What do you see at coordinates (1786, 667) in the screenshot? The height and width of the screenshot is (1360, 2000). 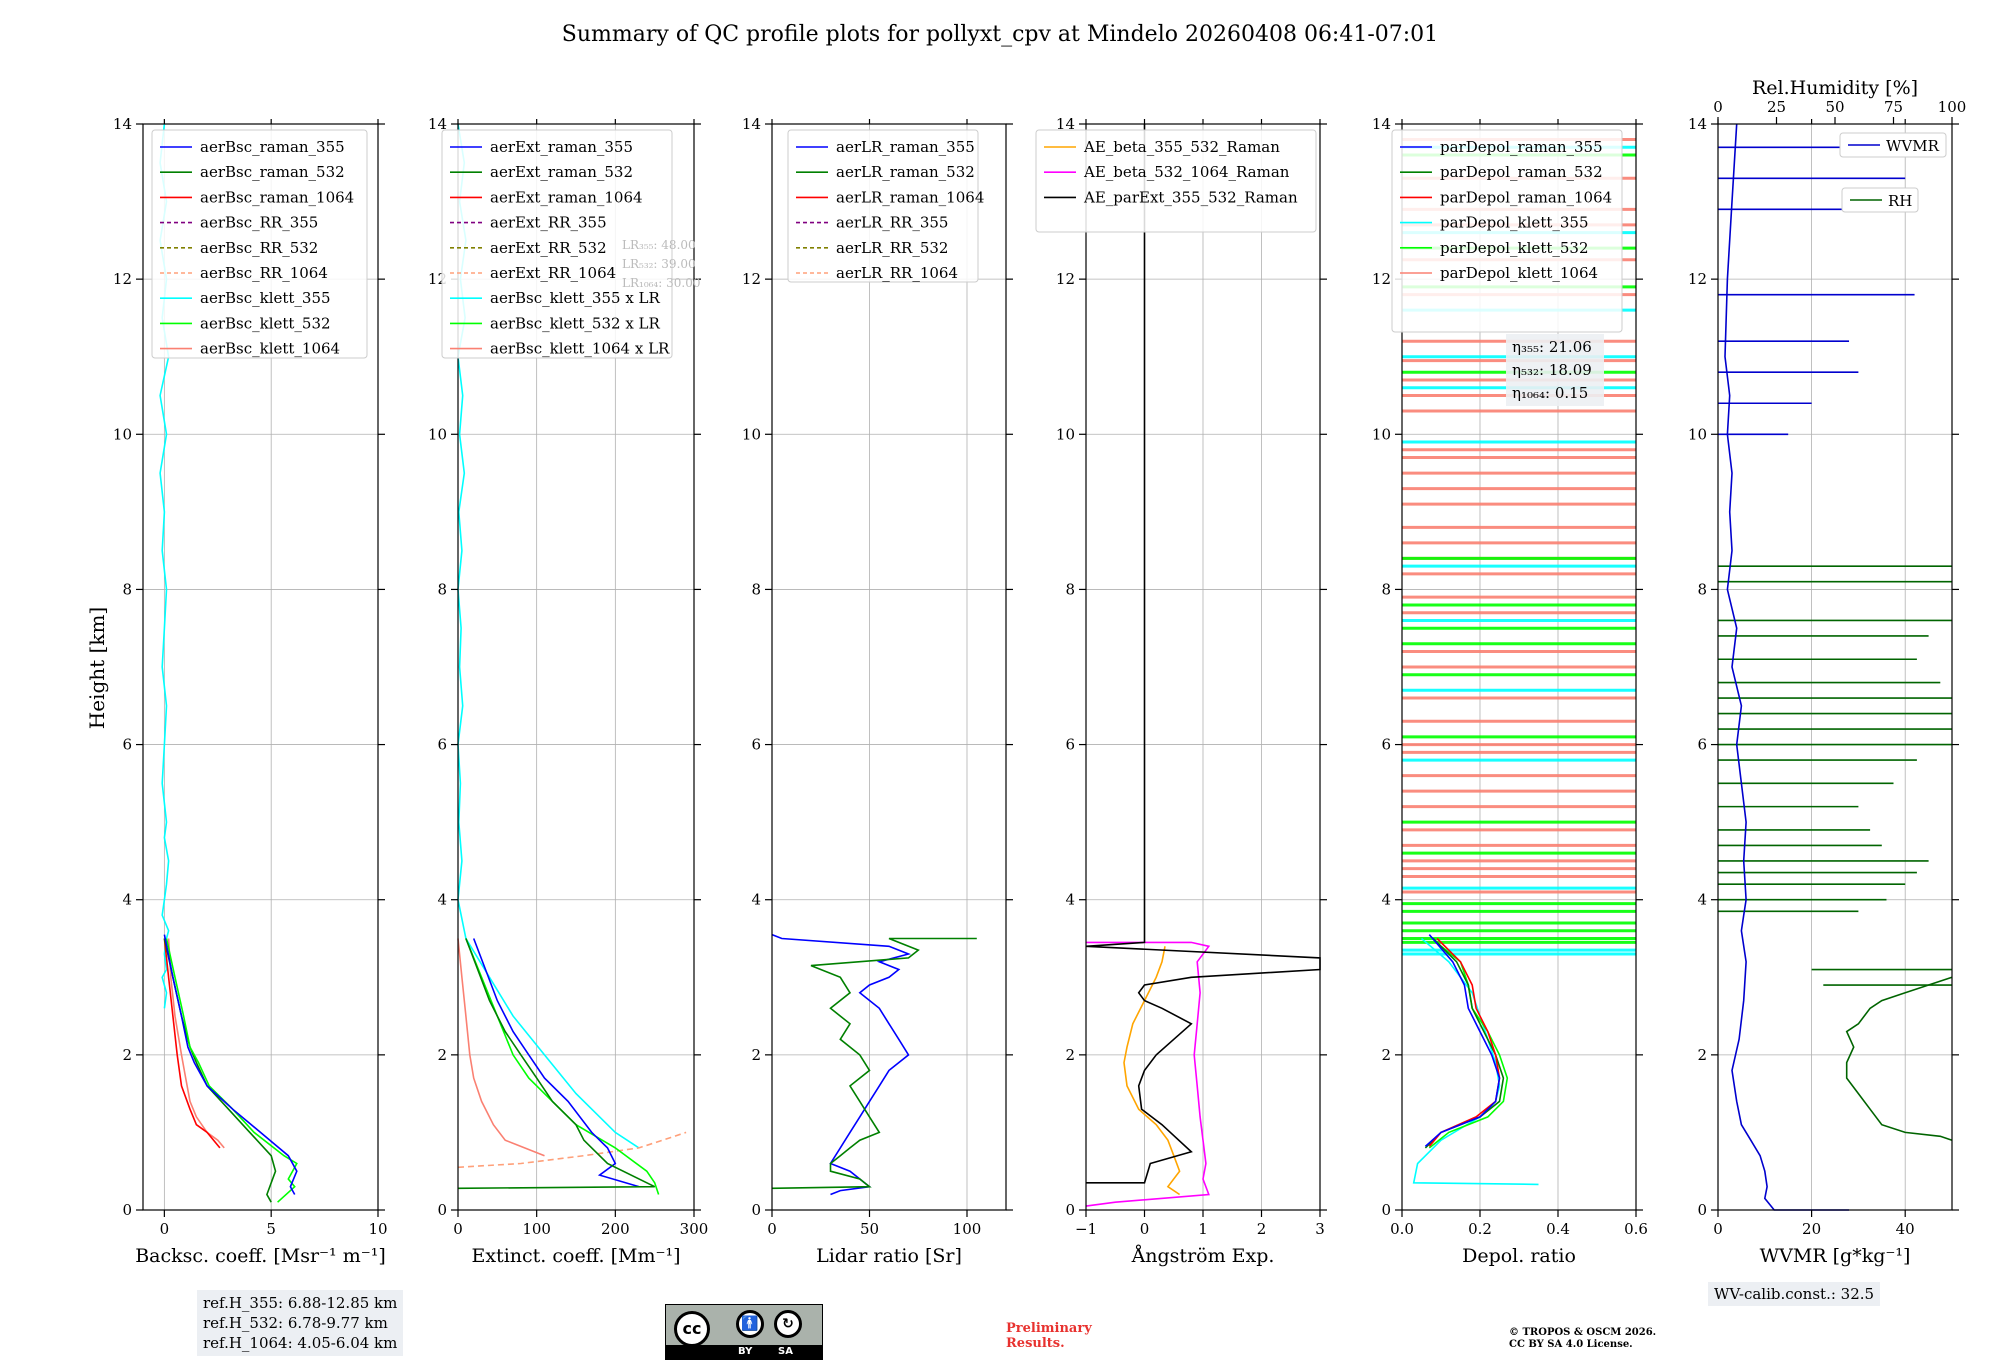 I see `series-WVMR` at bounding box center [1786, 667].